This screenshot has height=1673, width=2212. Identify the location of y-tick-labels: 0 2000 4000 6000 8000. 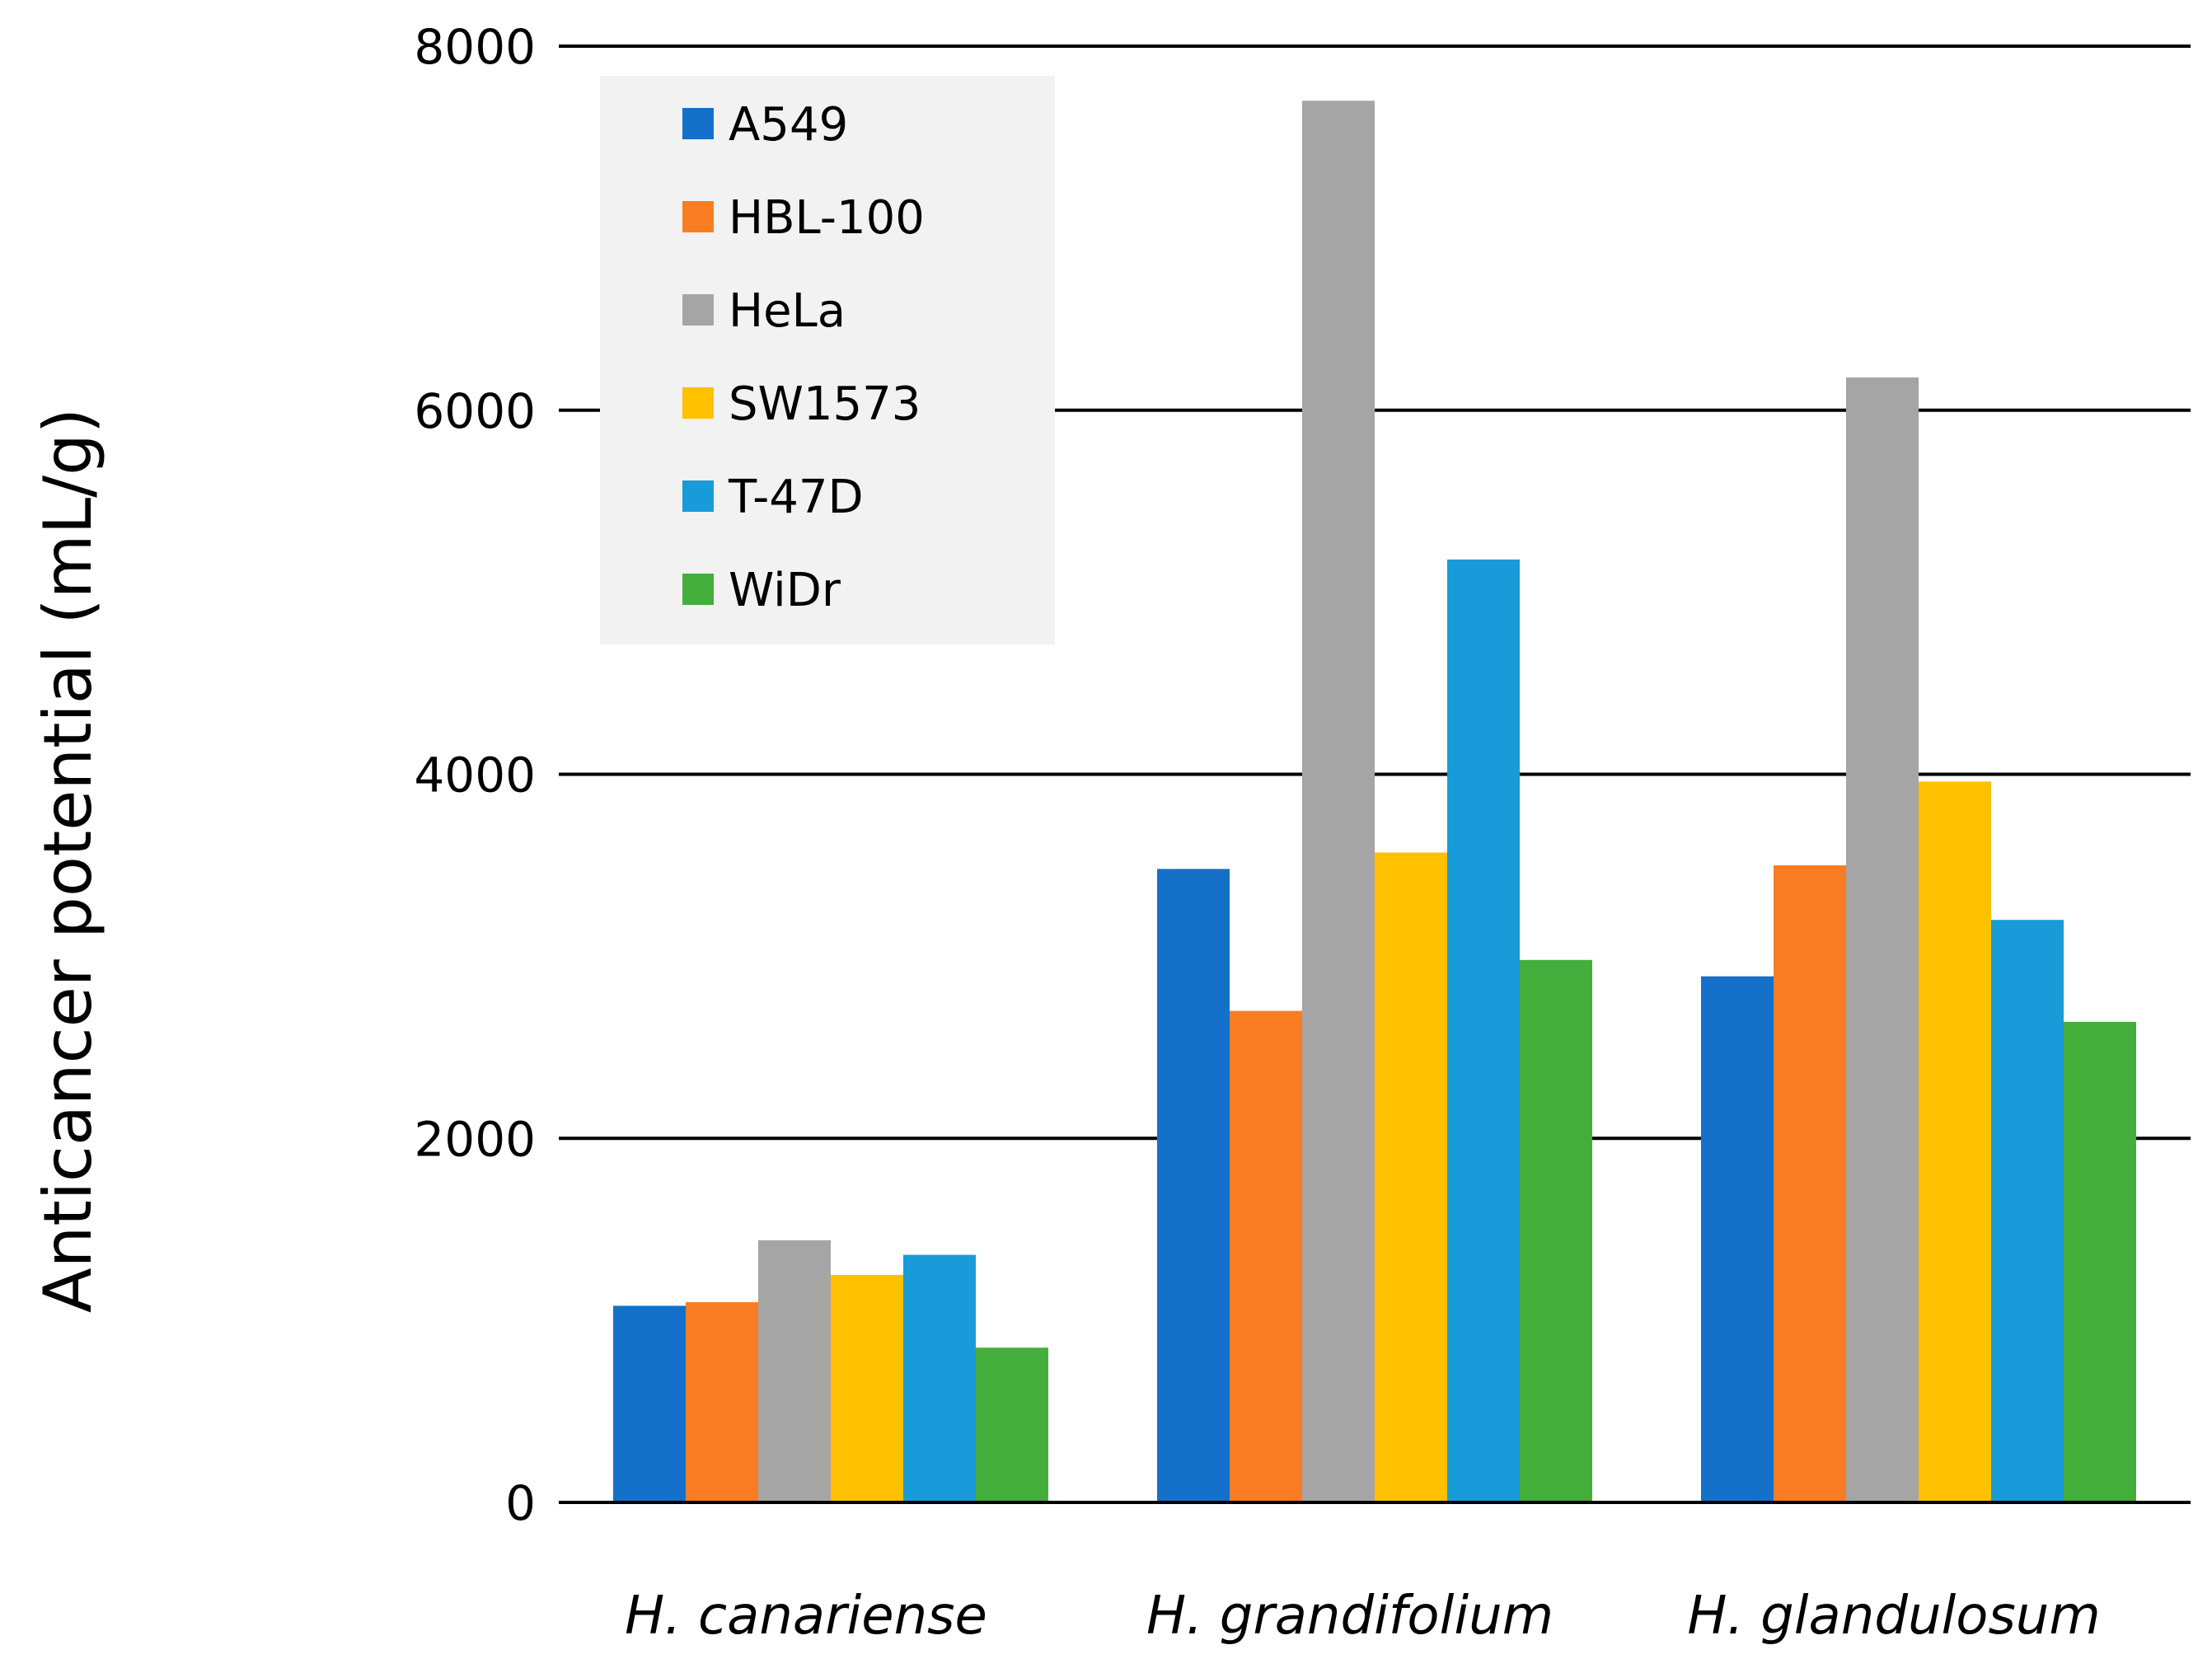
(475, 775).